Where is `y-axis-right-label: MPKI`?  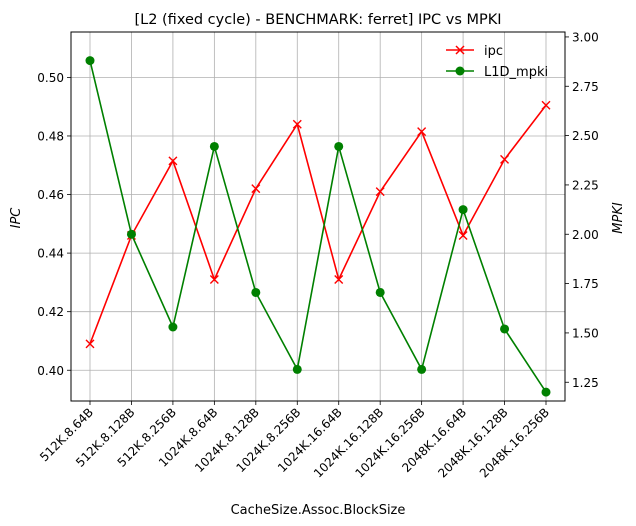 y-axis-right-label: MPKI is located at coordinates (618, 218).